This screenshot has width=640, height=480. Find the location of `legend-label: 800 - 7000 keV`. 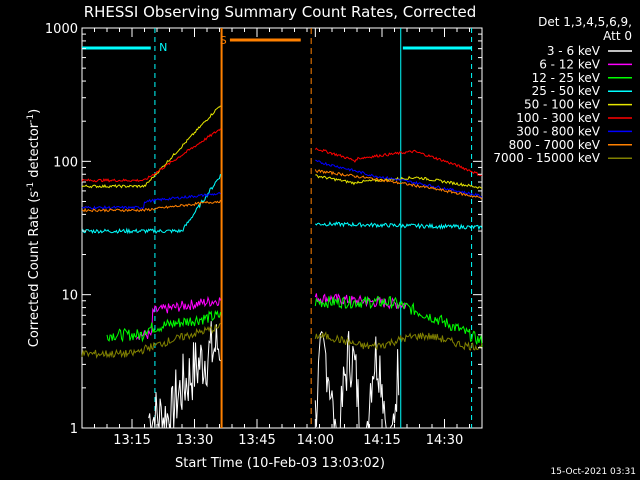

legend-label: 800 - 7000 keV is located at coordinates (555, 145).